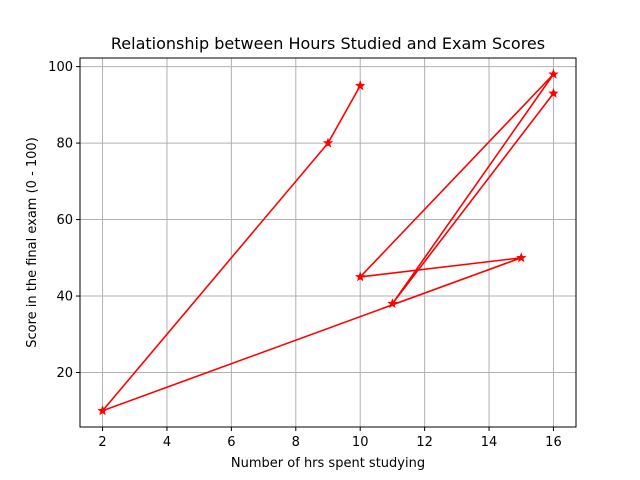 Image resolution: width=640 pixels, height=480 pixels. I want to click on y-tick-label: 100, so click(60, 67).